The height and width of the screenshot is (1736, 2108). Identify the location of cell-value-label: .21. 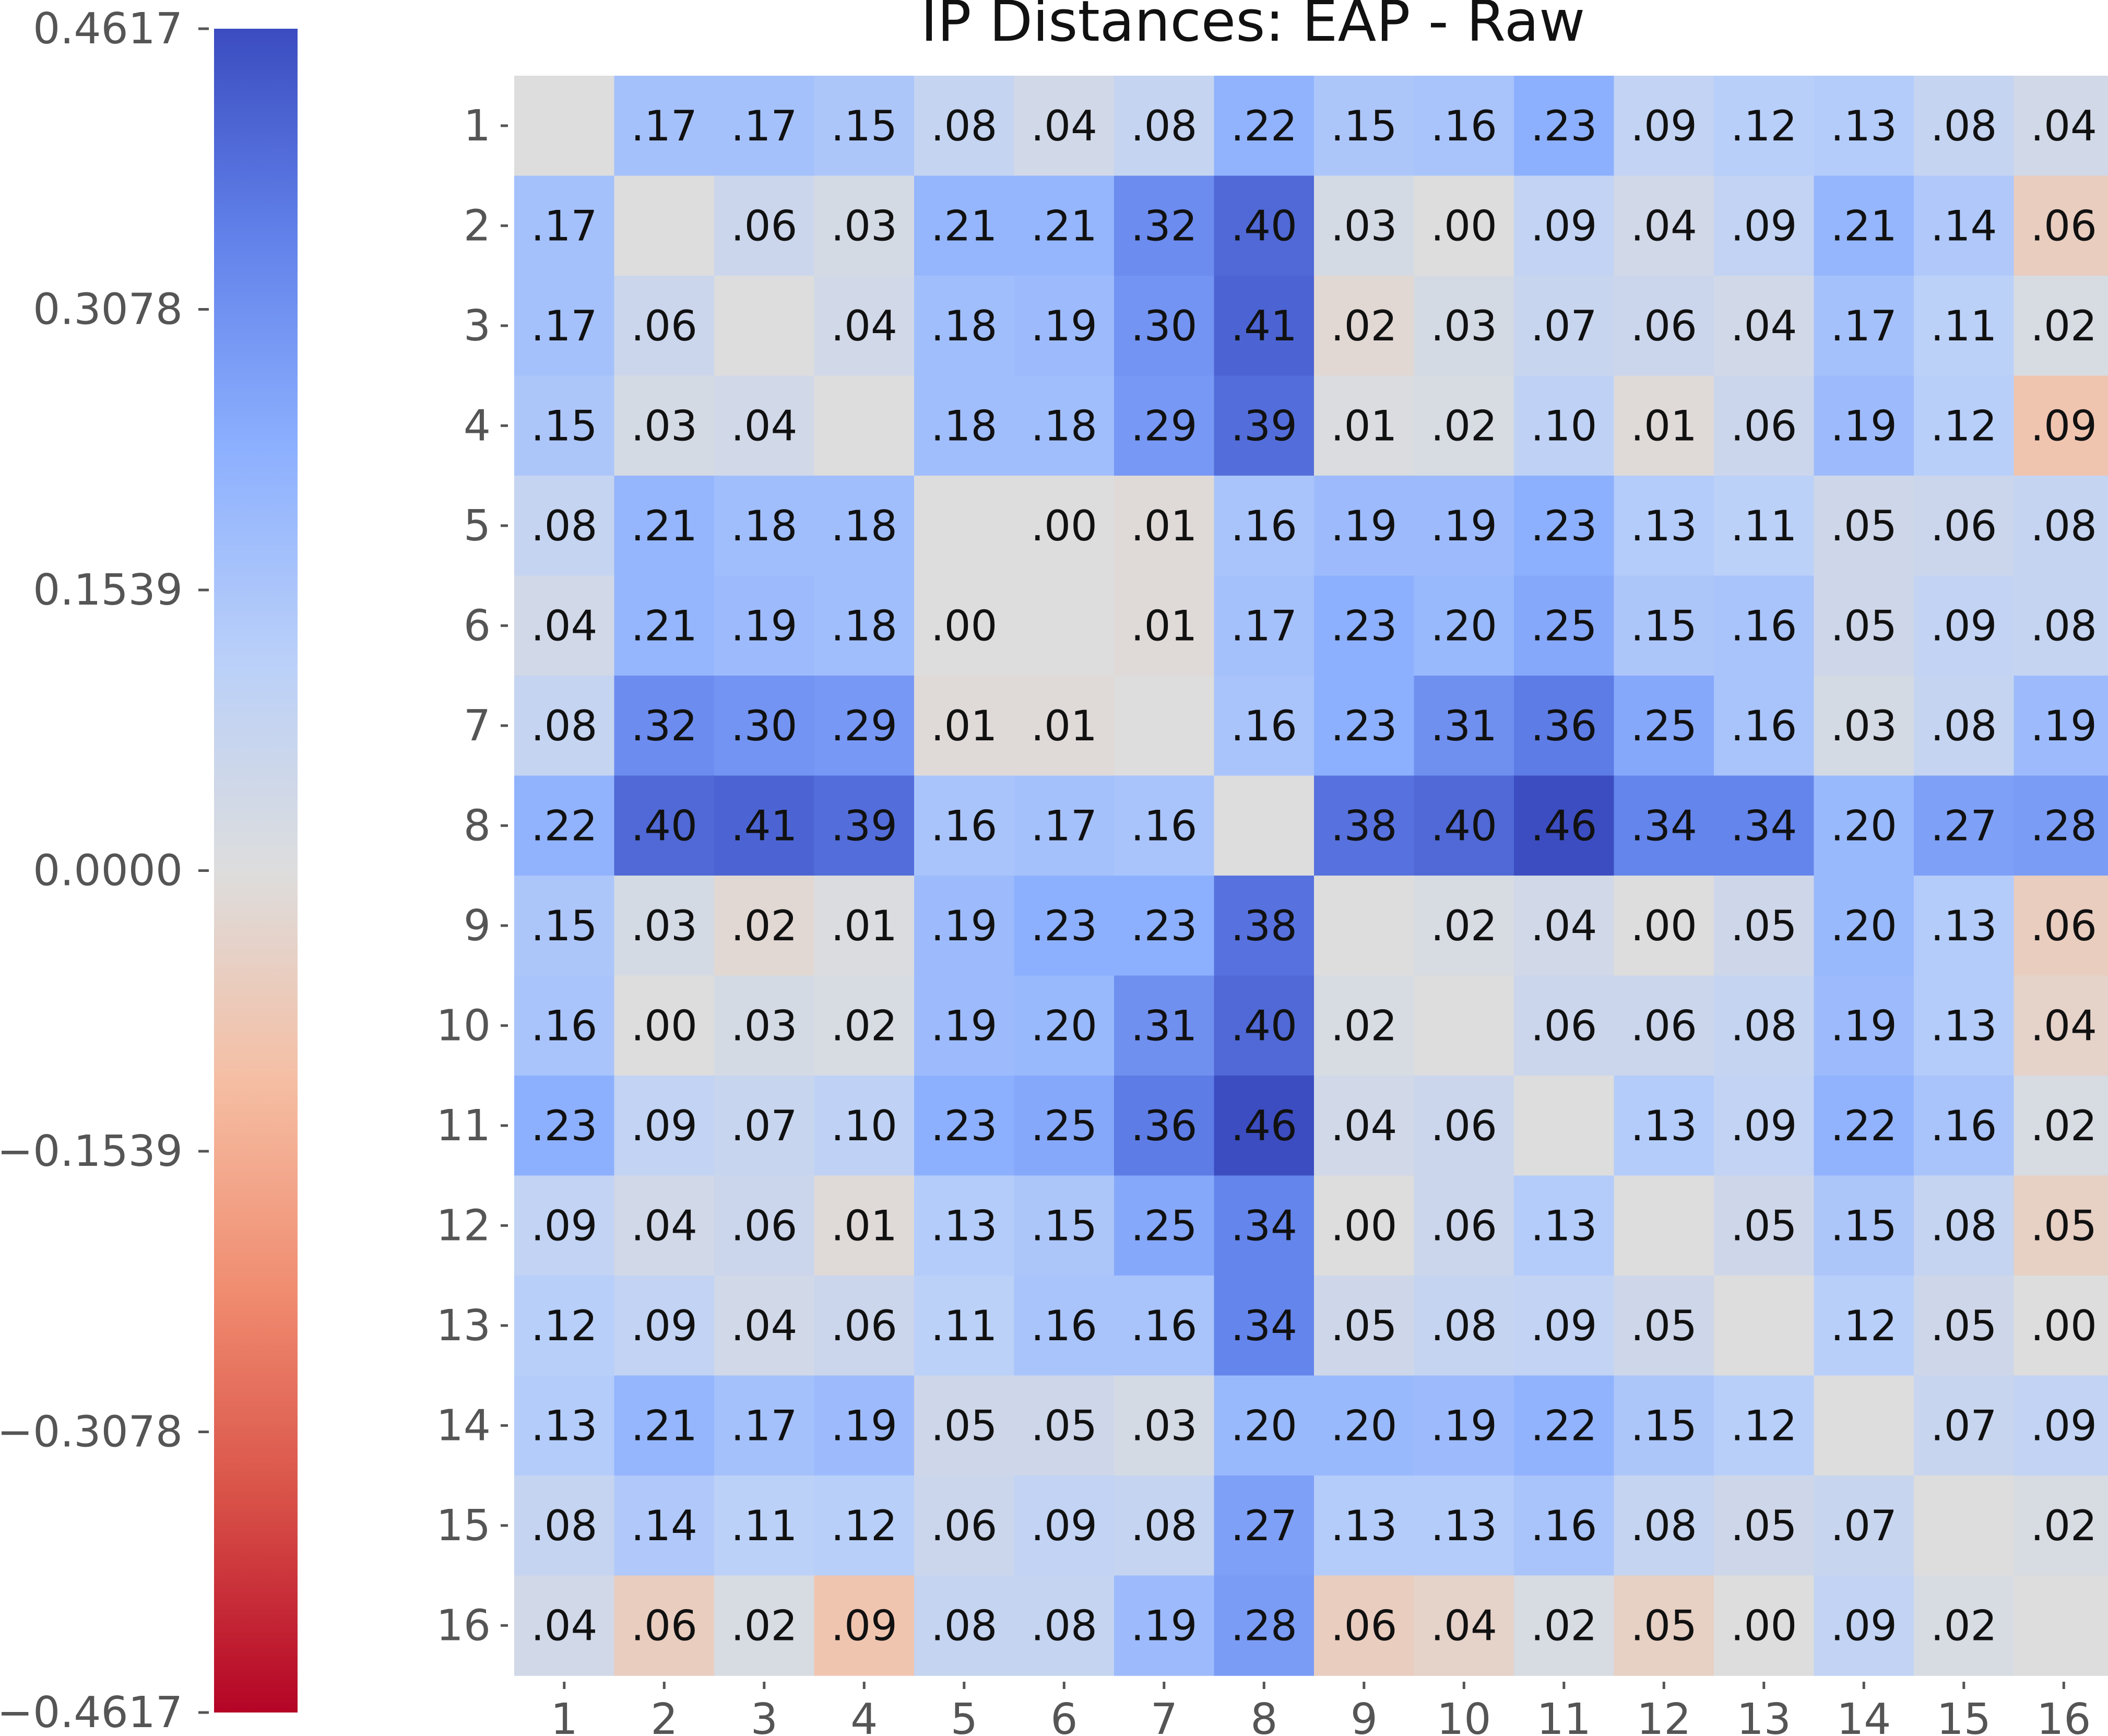
(1864, 226).